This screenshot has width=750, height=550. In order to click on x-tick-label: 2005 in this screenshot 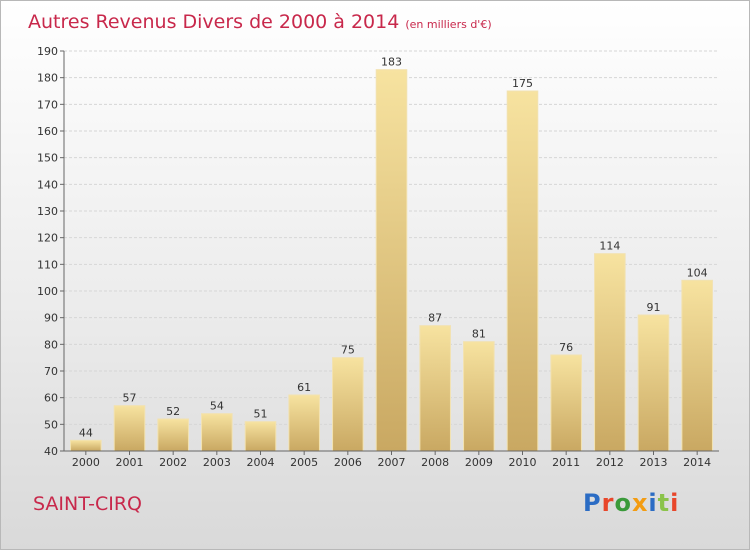, I will do `click(304, 462)`.